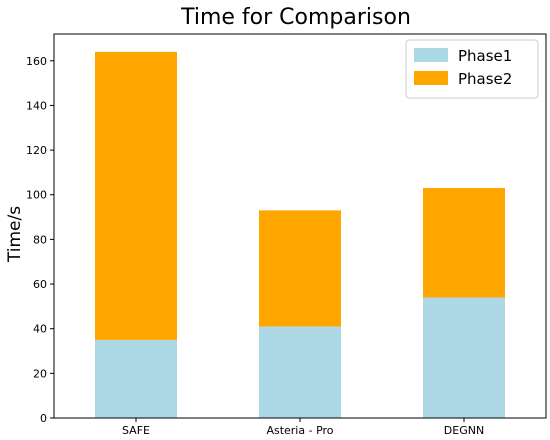 The width and height of the screenshot is (550, 440). Describe the element at coordinates (15, 234) in the screenshot. I see `y-axis-label: Time/s` at that location.